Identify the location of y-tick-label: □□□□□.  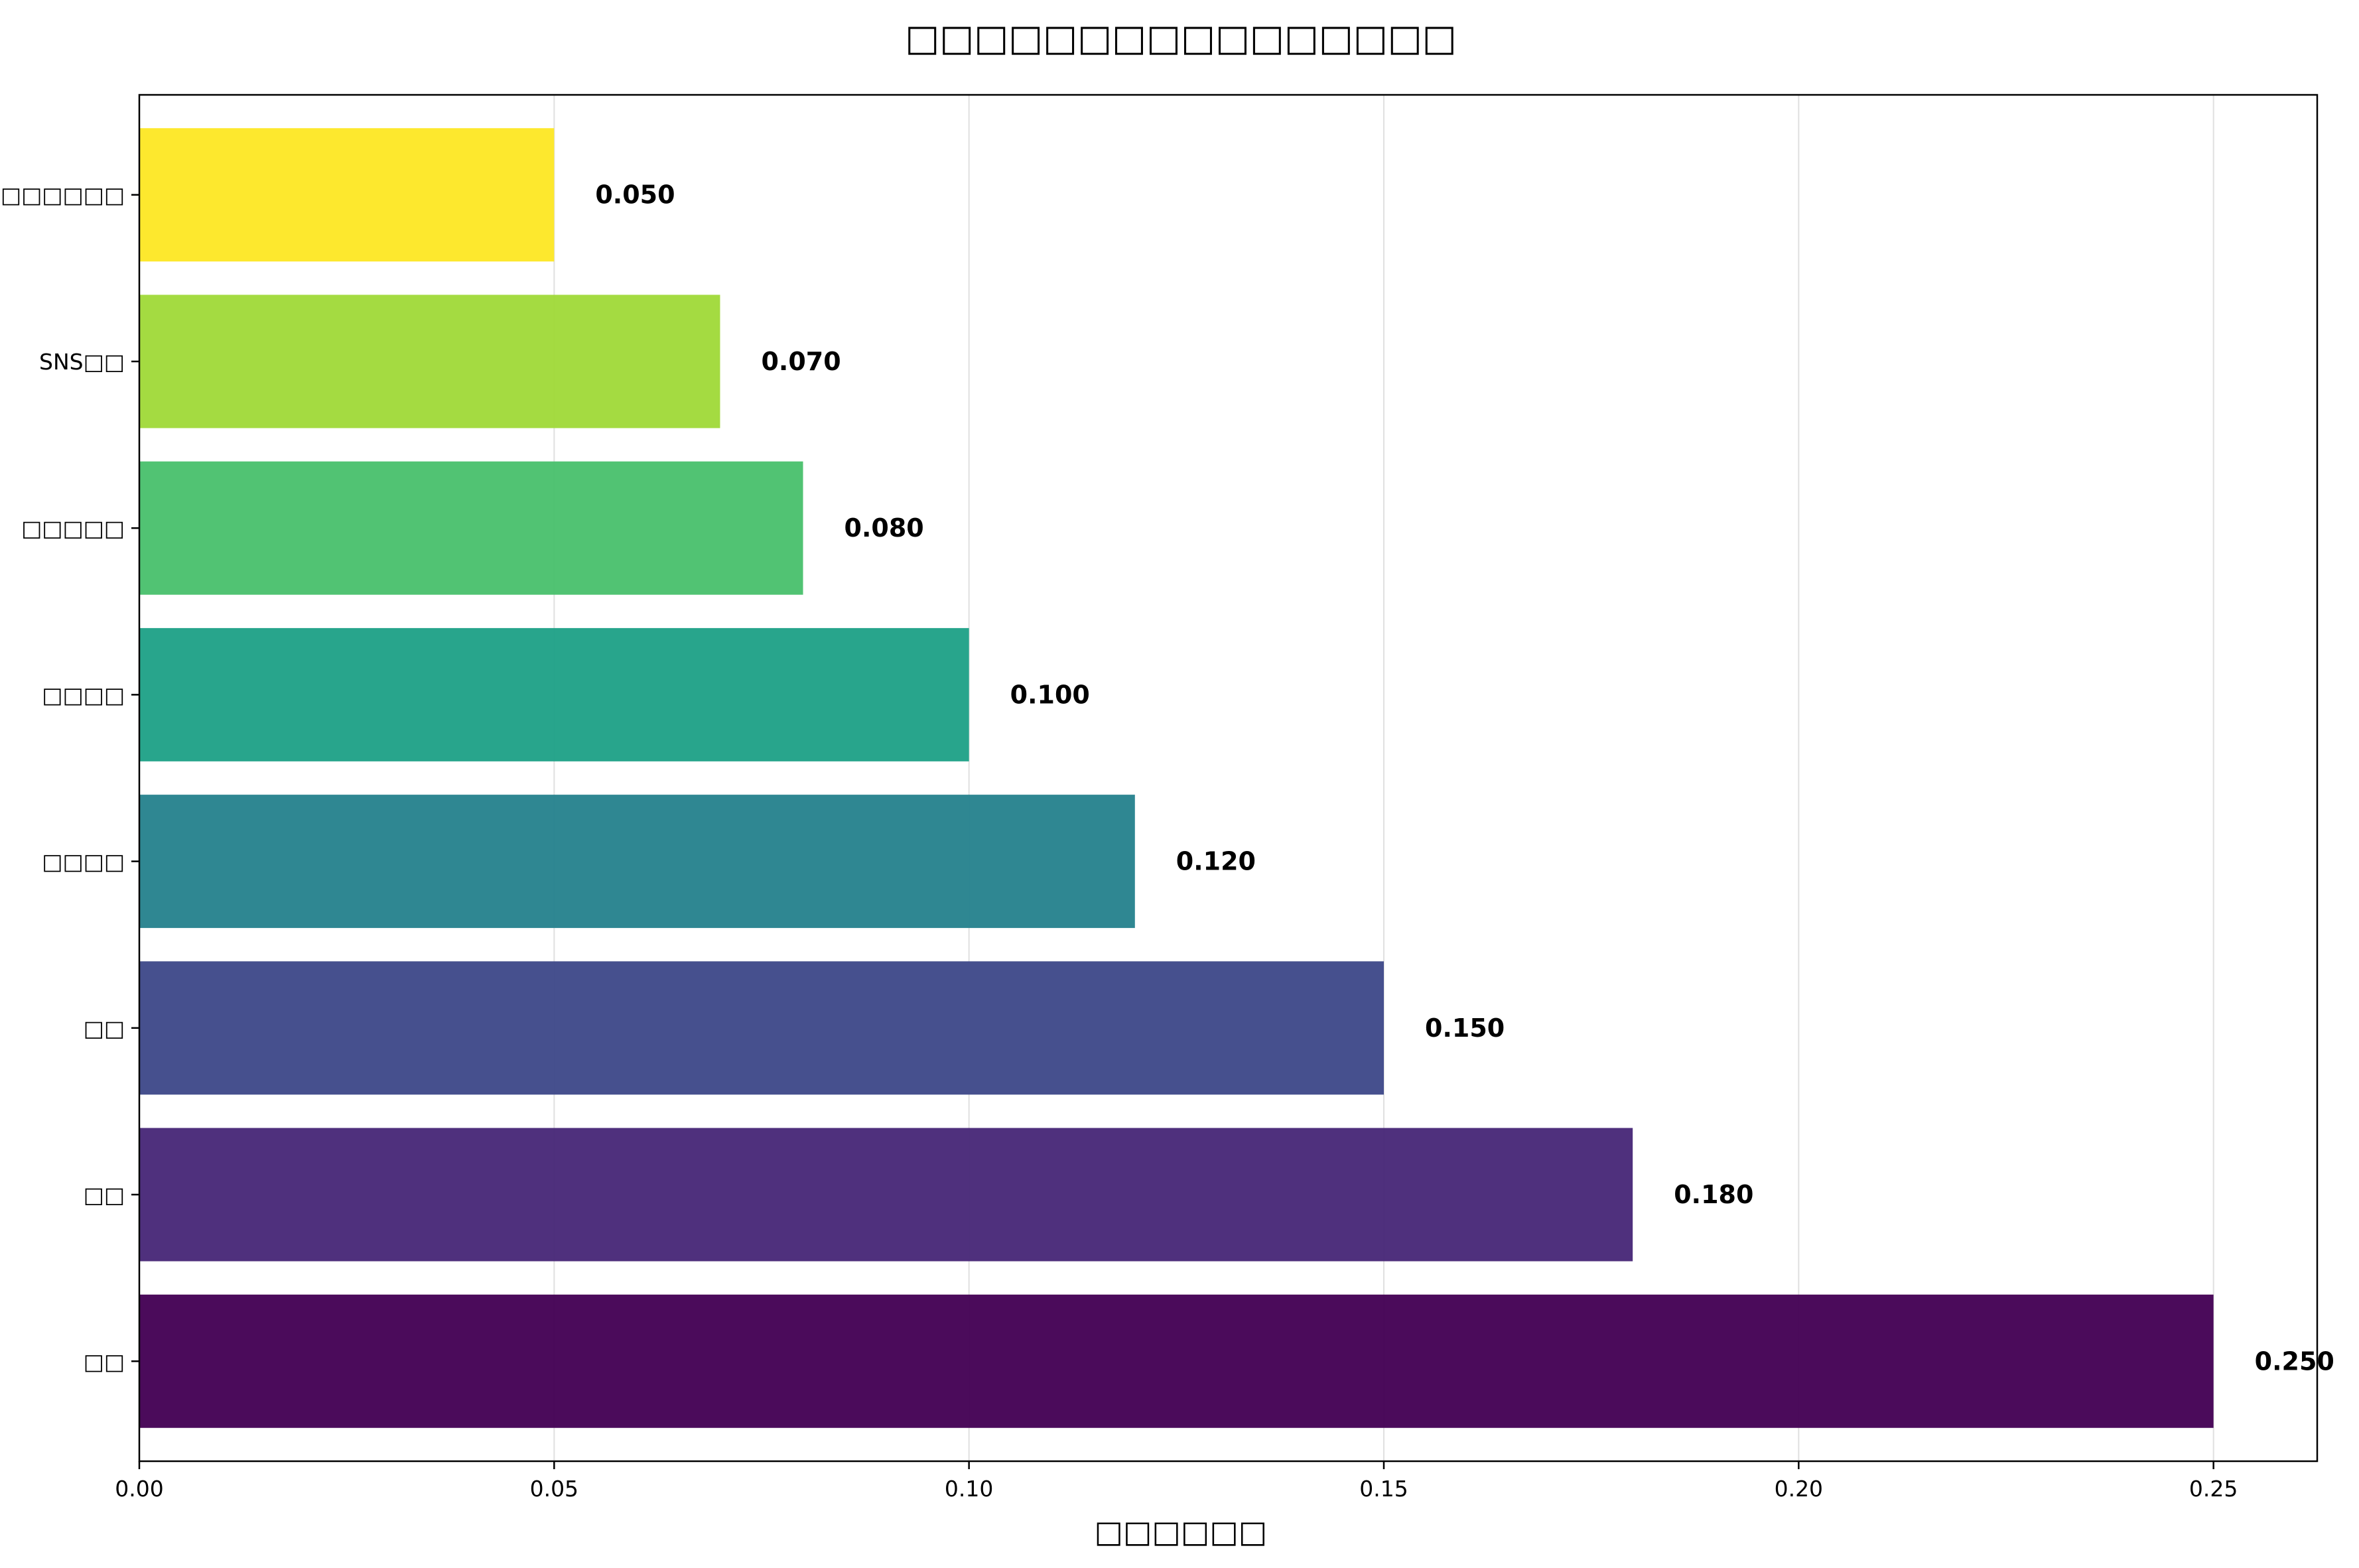
(73, 528).